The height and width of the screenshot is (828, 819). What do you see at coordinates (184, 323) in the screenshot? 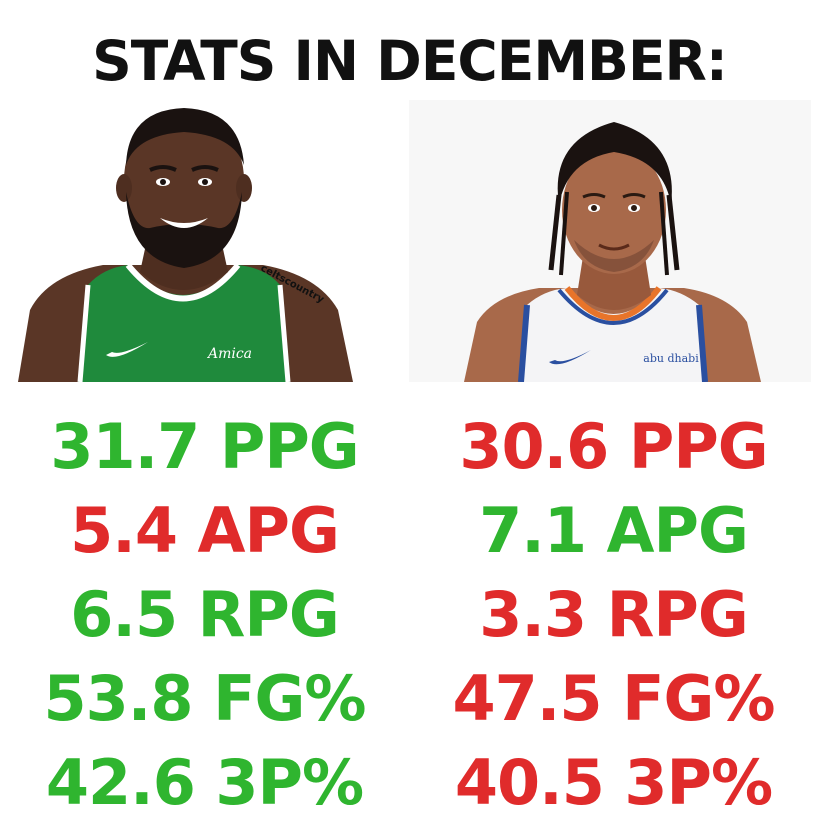
I see `jersey-left` at bounding box center [184, 323].